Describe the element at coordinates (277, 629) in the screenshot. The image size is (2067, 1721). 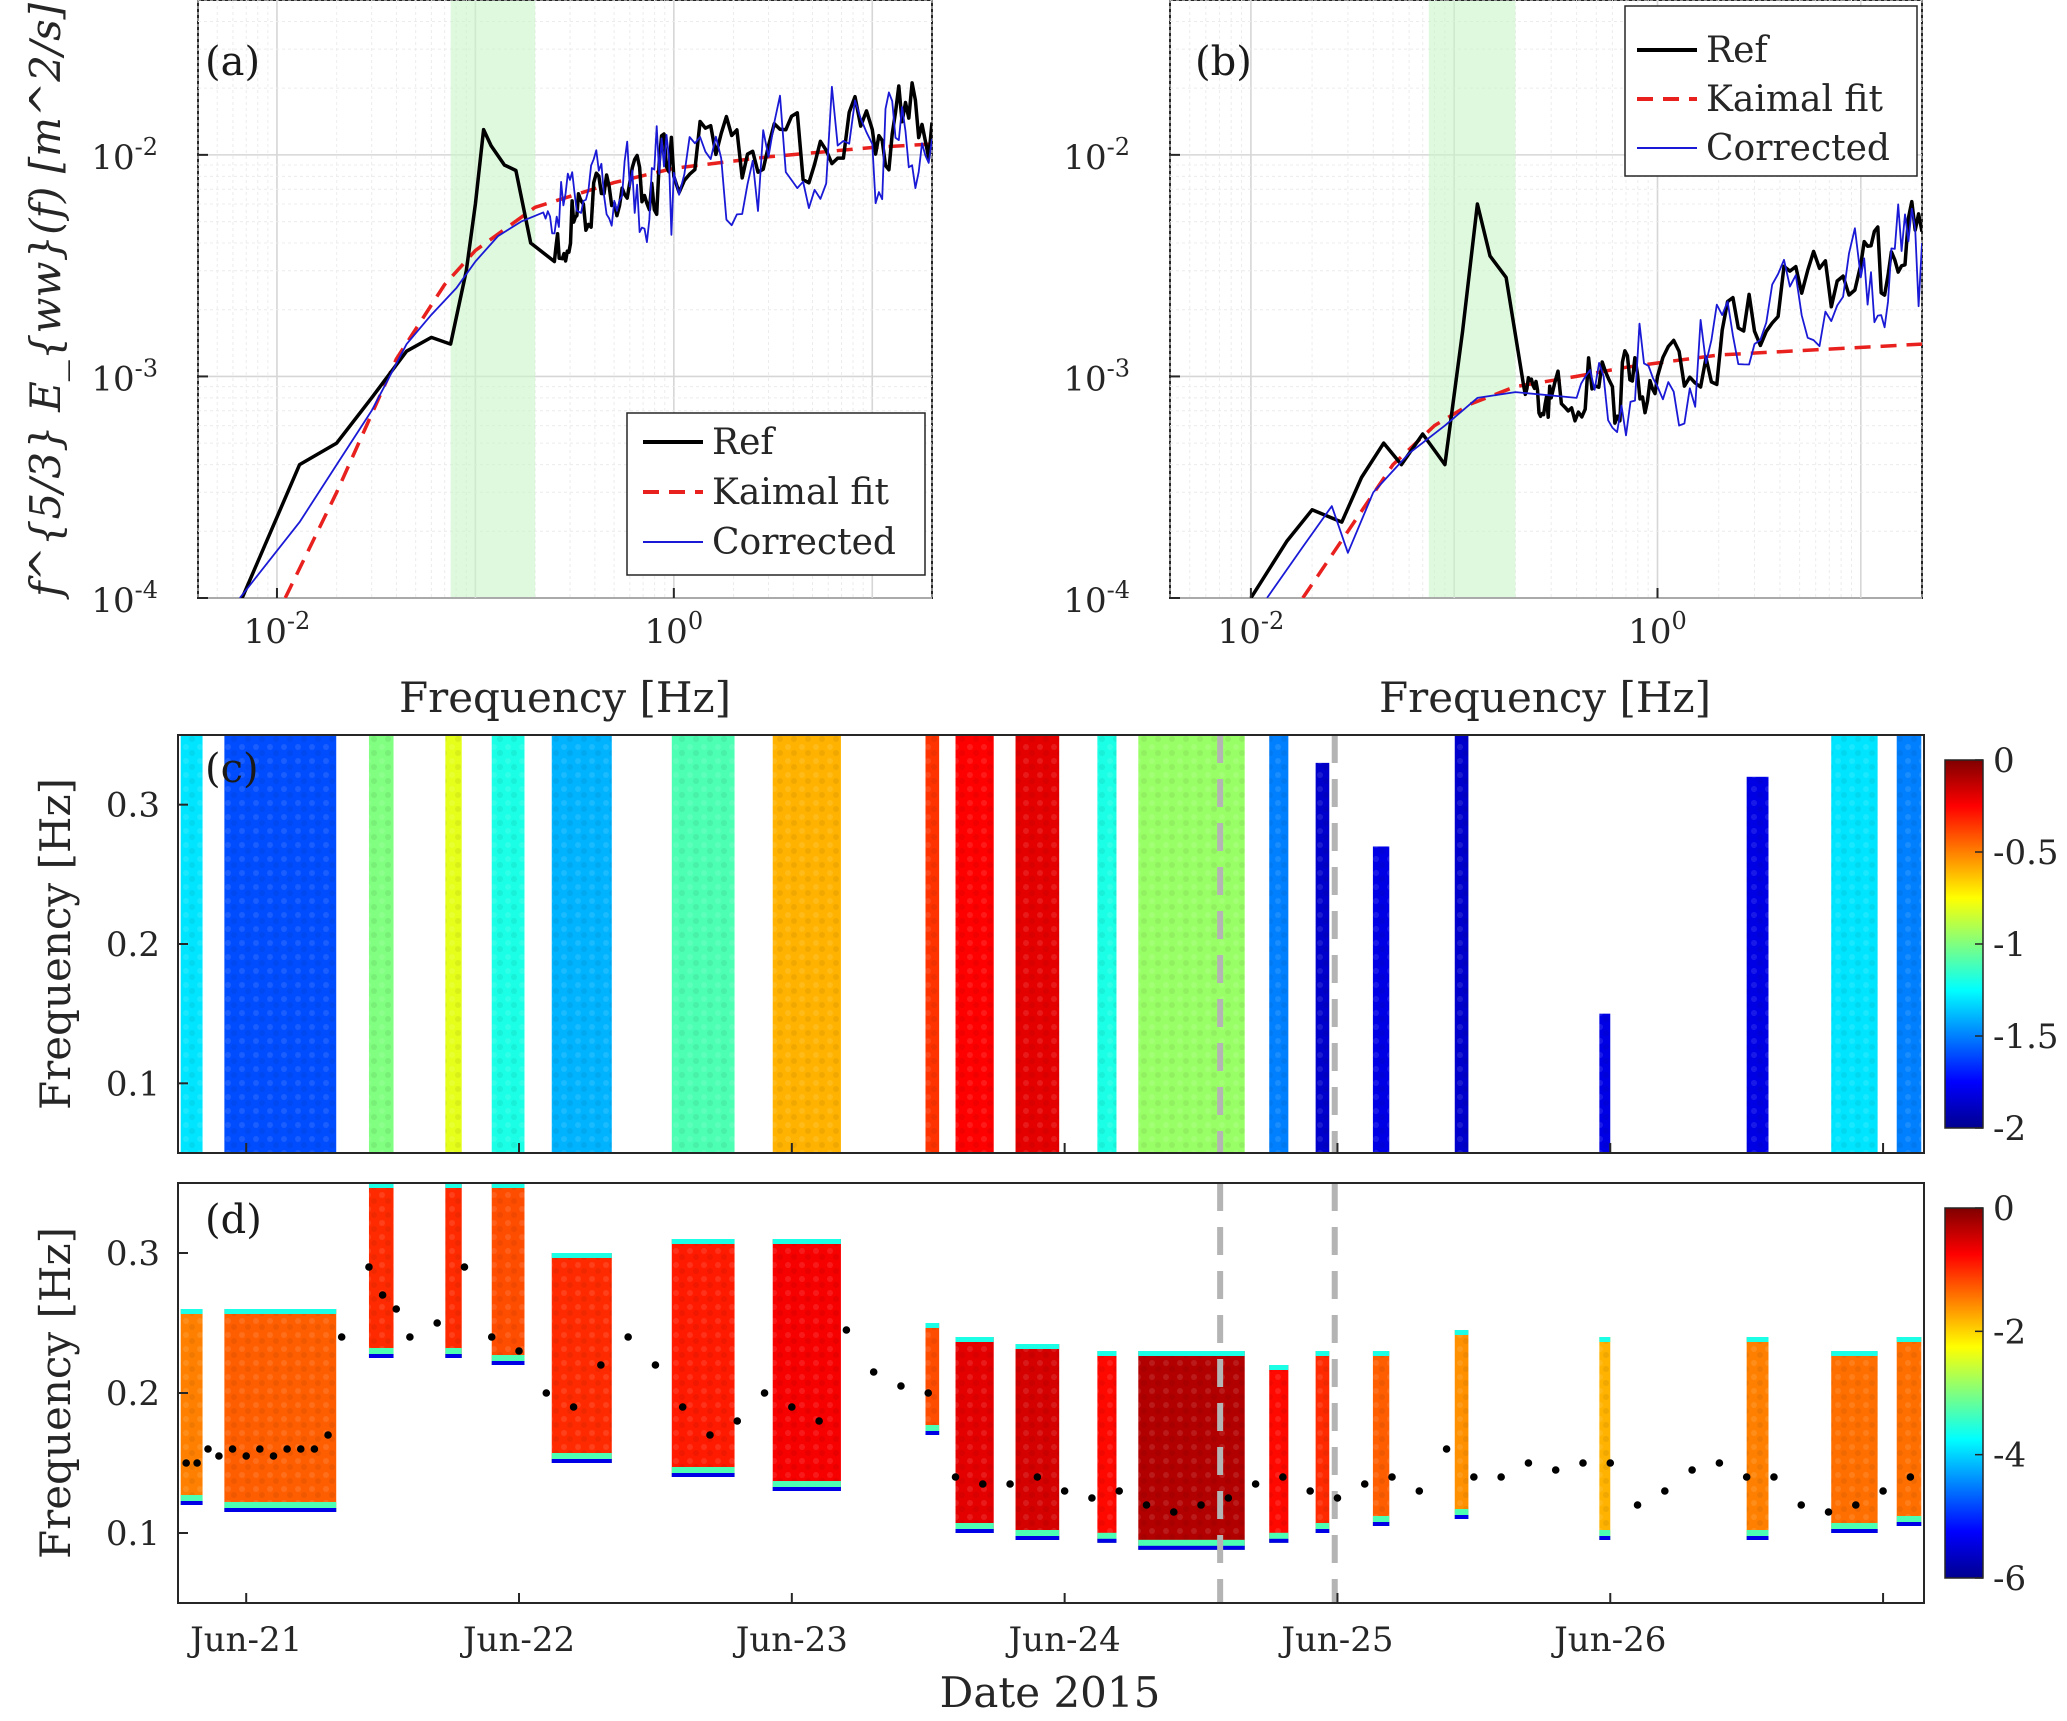
I see `x-tick-label: 10-2` at that location.